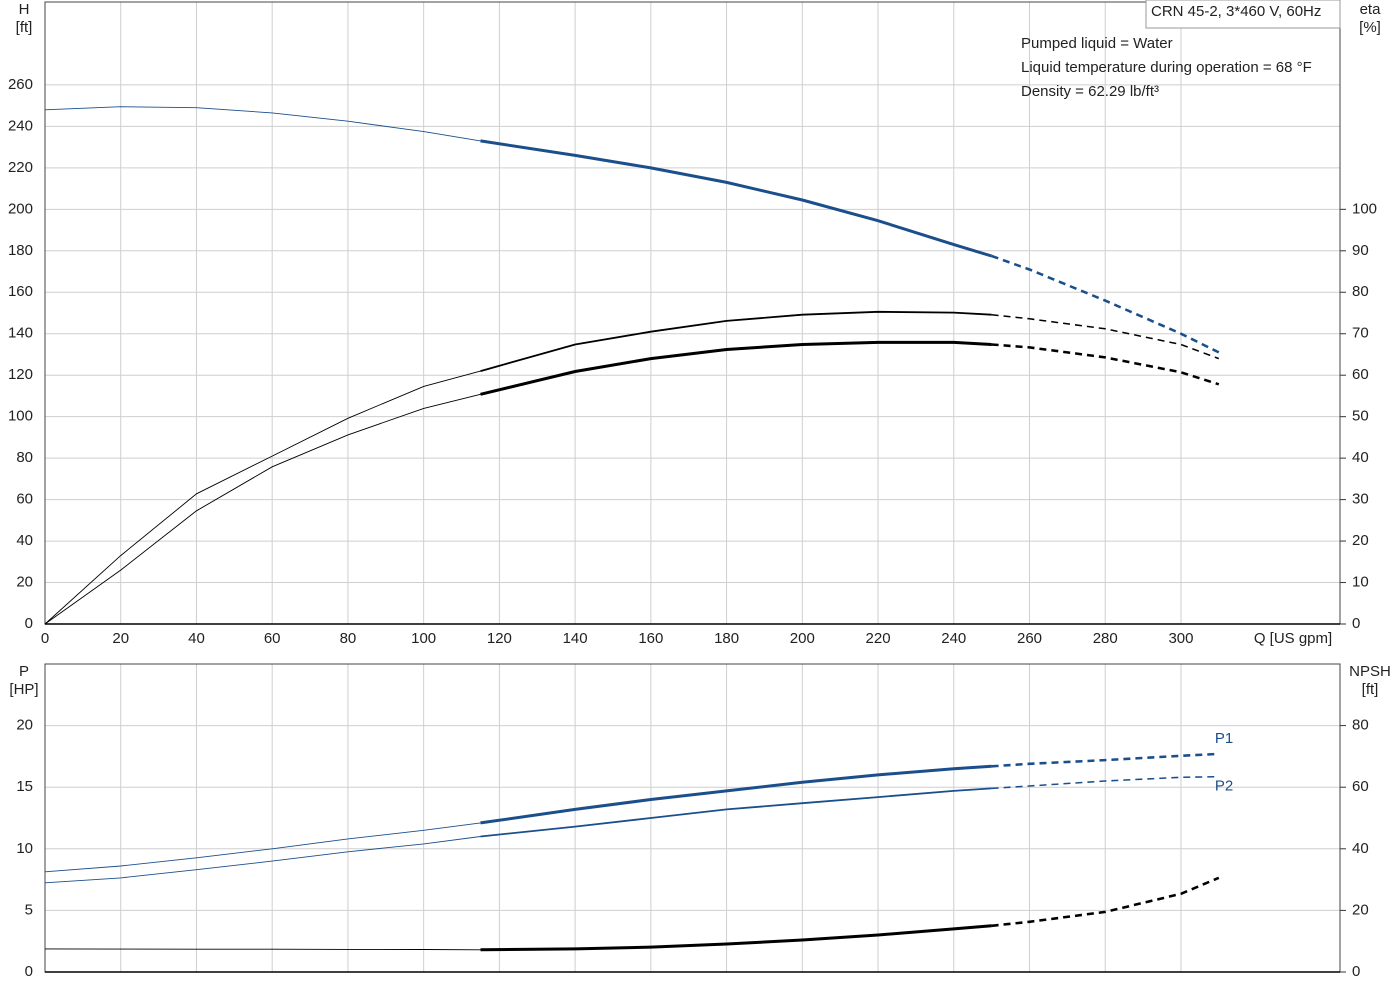 Image resolution: width=1400 pixels, height=1005 pixels. Describe the element at coordinates (196, 638) in the screenshot. I see `x-tick-label: 40` at that location.